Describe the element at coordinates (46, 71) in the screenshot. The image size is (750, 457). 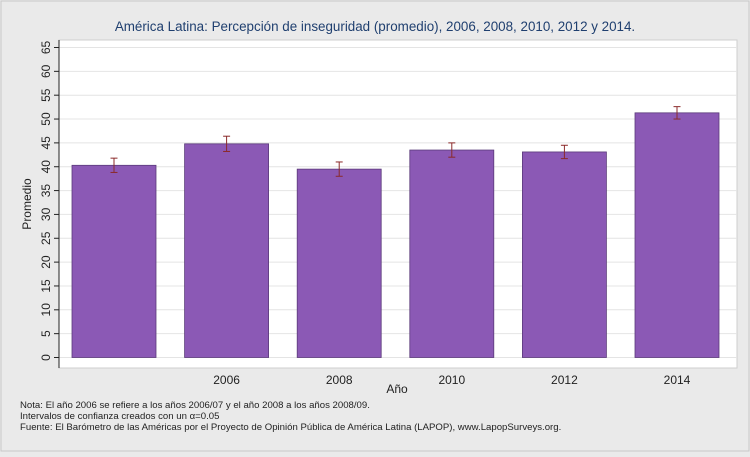
I see `y-tick-label: 60` at that location.